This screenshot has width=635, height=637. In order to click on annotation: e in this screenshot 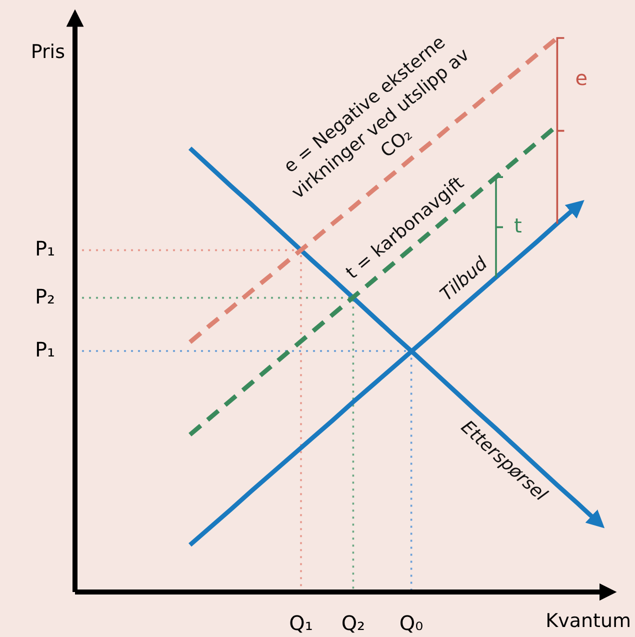, I will do `click(581, 78)`.